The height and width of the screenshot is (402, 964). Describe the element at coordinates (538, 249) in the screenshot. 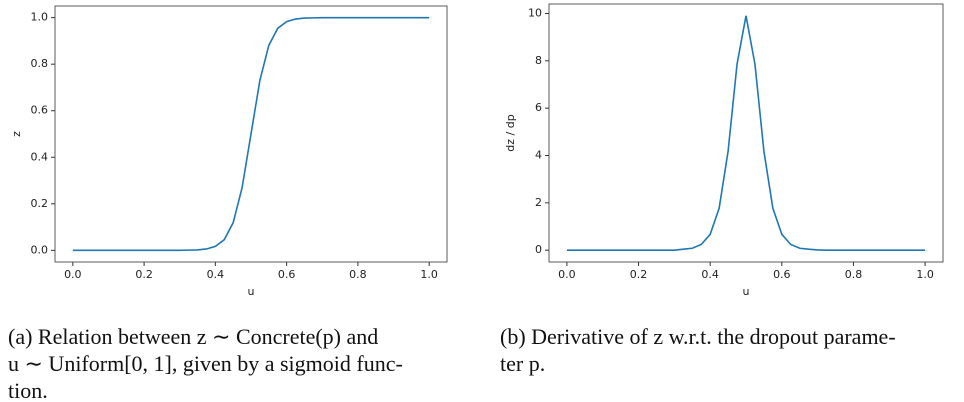

I see `y-tick-label: 0` at that location.